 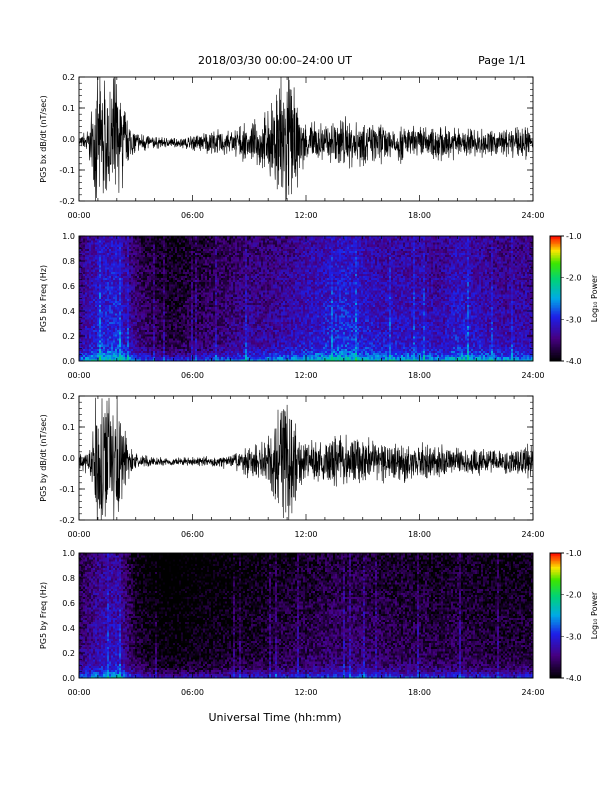 What do you see at coordinates (502, 60) in the screenshot?
I see `page-indicator: Page 1/1` at bounding box center [502, 60].